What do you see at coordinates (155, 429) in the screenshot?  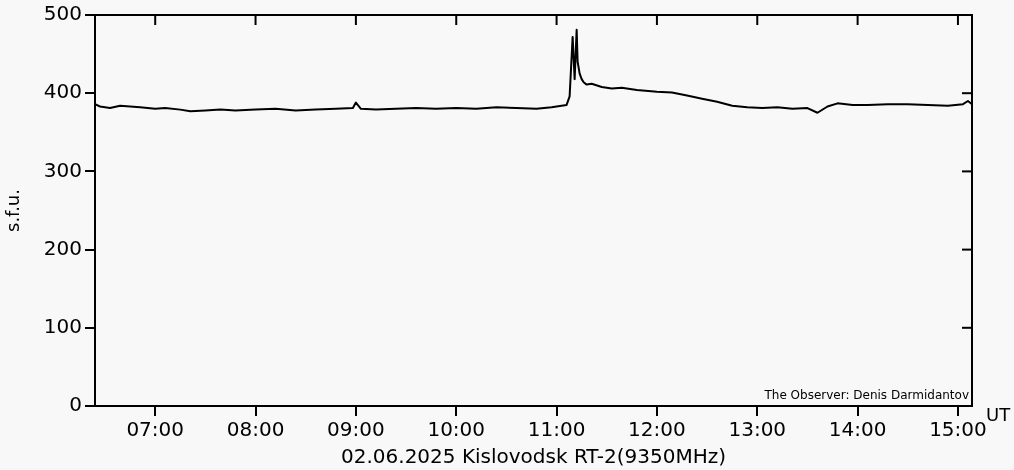 I see `x-tick-label: 07:00` at bounding box center [155, 429].